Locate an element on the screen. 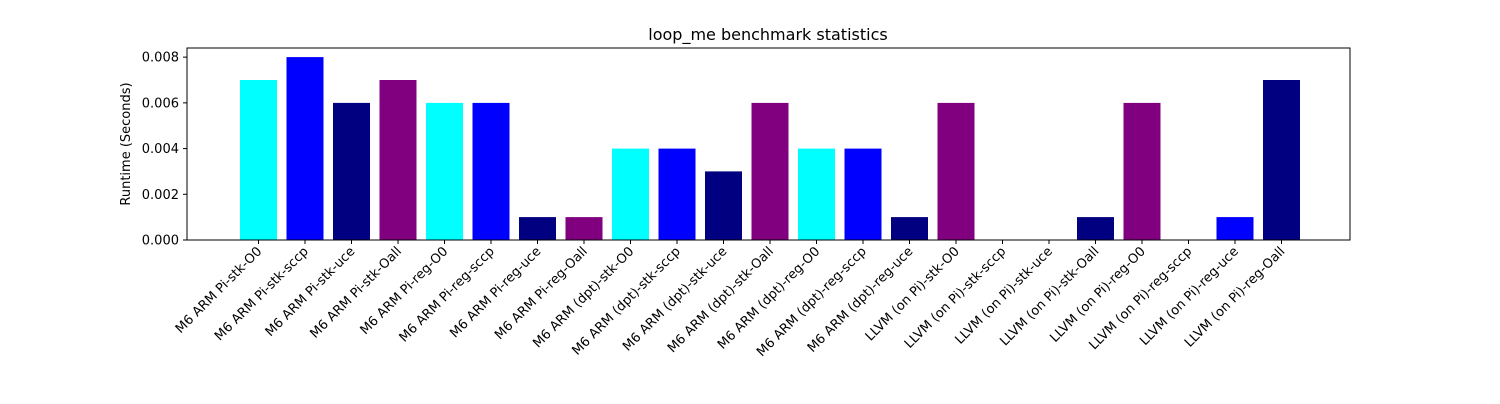  y-tick-label: 0.000 is located at coordinates (160, 241).